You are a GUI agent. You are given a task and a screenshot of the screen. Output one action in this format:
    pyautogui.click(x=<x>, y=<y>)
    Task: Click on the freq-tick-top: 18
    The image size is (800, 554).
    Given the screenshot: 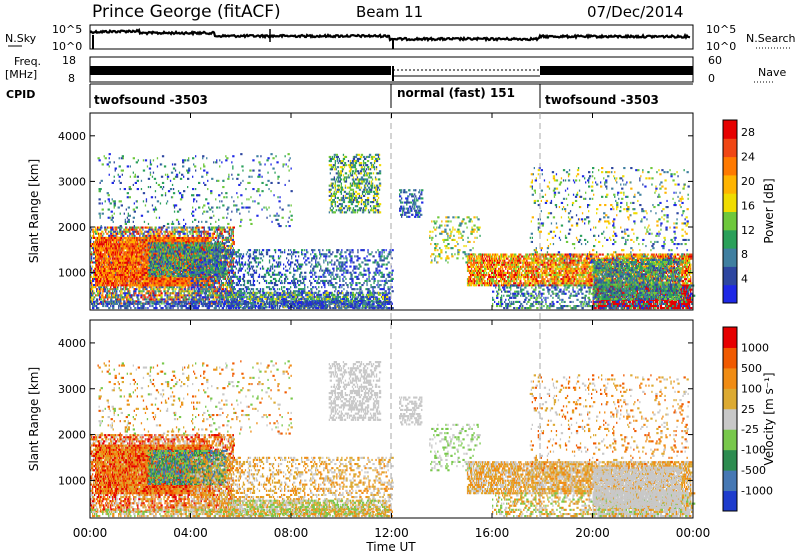 What is the action you would take?
    pyautogui.click(x=69, y=60)
    